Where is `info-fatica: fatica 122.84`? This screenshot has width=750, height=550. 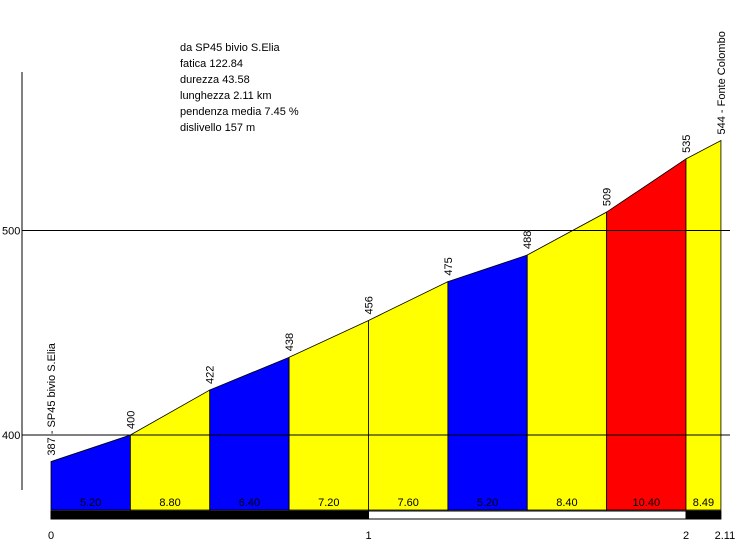 info-fatica: fatica 122.84 is located at coordinates (211, 64).